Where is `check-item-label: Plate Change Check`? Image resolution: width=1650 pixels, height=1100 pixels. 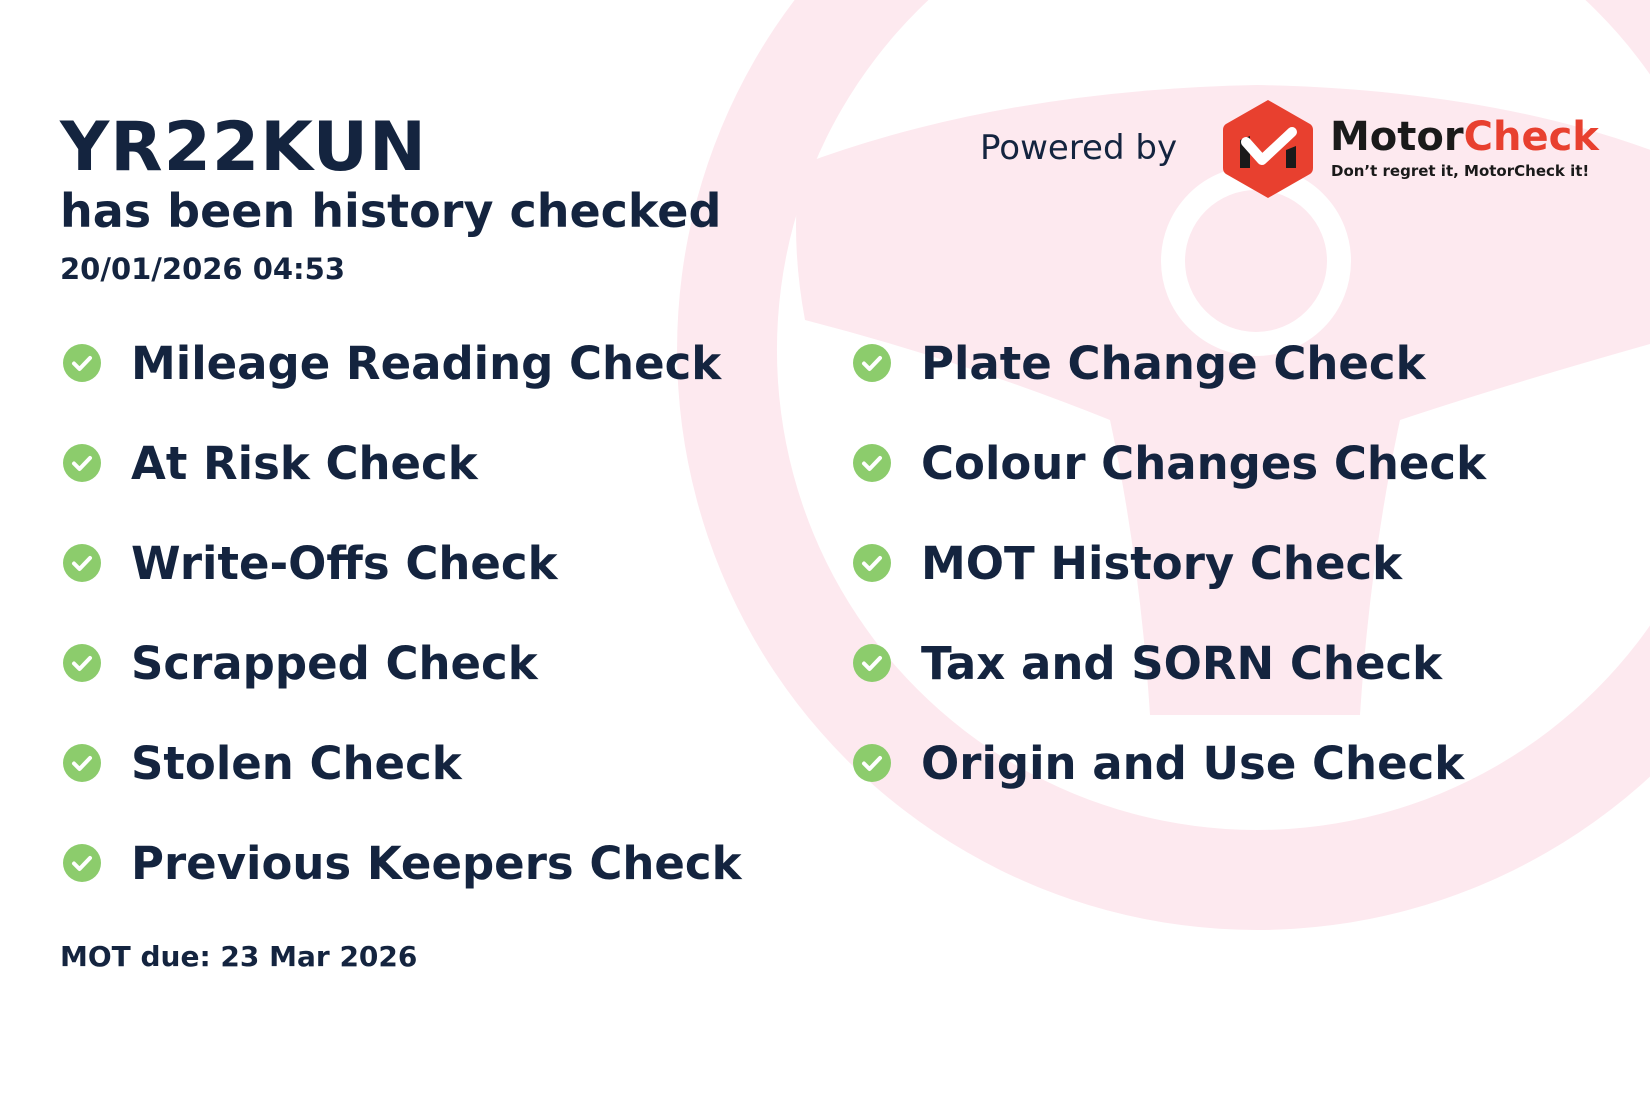 check-item-label: Plate Change Check is located at coordinates (1173, 363).